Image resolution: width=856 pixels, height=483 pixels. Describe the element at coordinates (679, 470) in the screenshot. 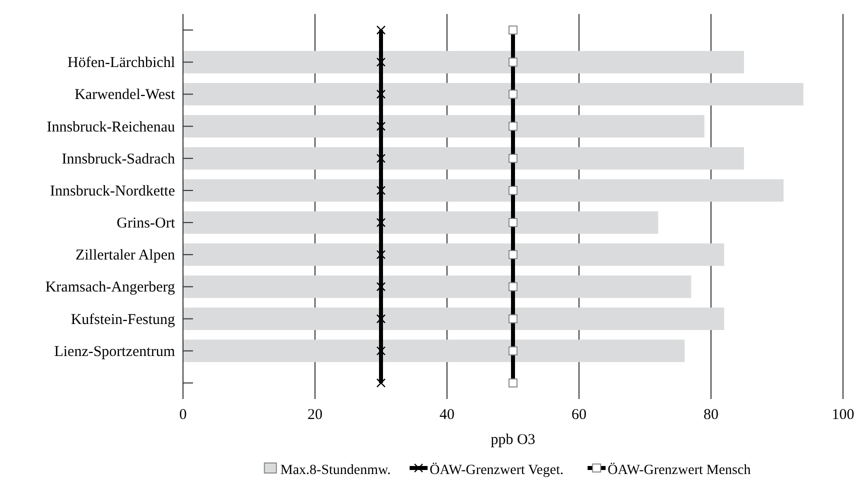

I see `legend-label: ÖAW-Grenzwert Mensch` at that location.